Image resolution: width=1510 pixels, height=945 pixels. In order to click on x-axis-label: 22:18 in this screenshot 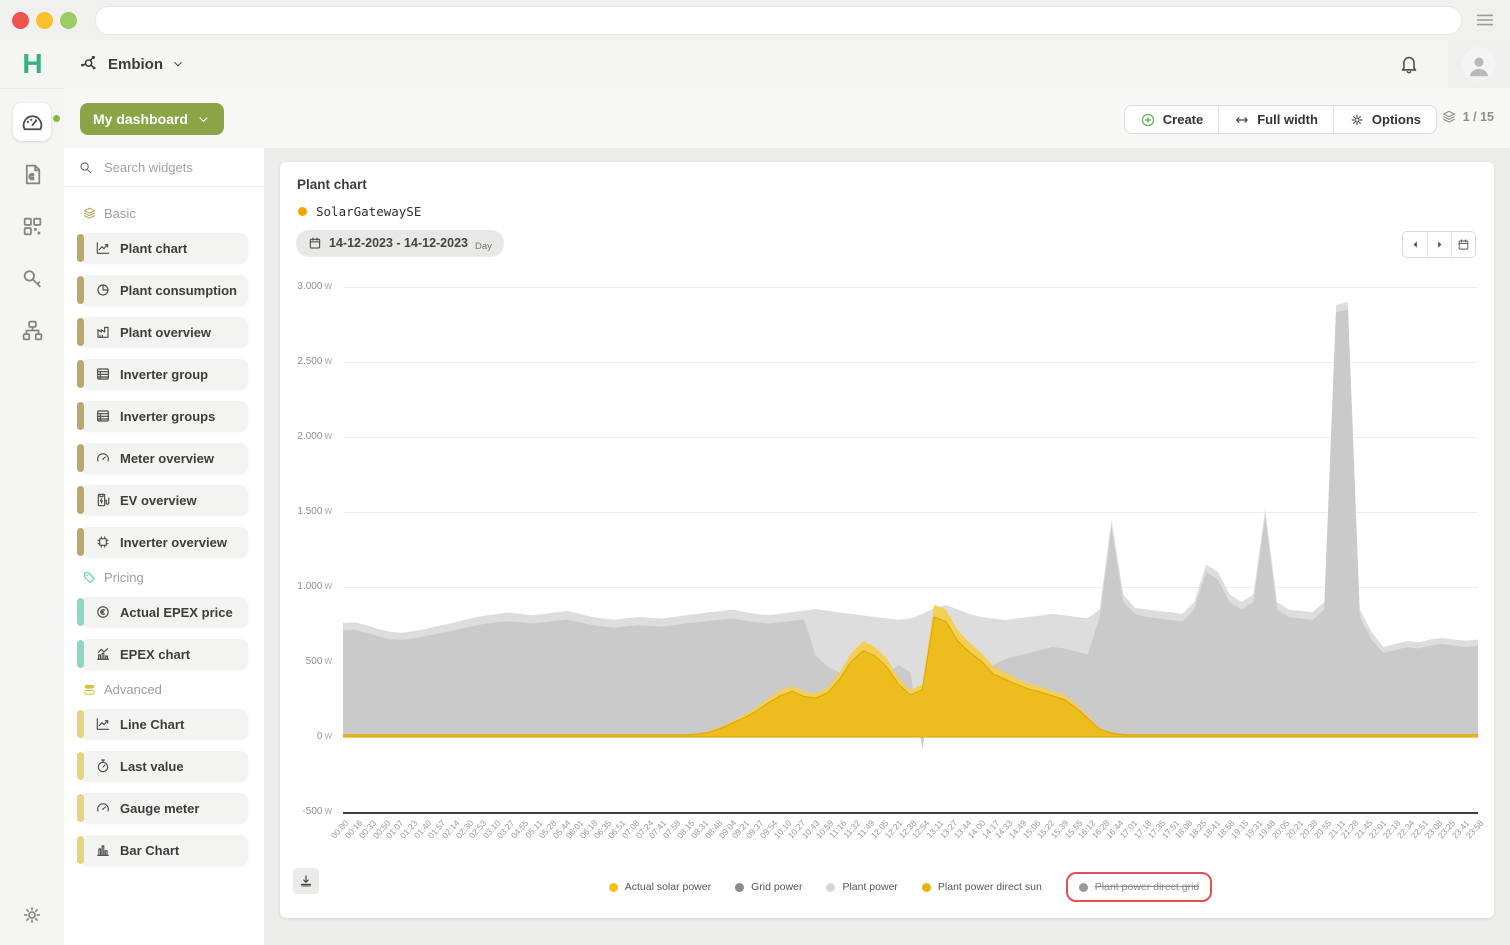, I will do `click(1391, 829)`.